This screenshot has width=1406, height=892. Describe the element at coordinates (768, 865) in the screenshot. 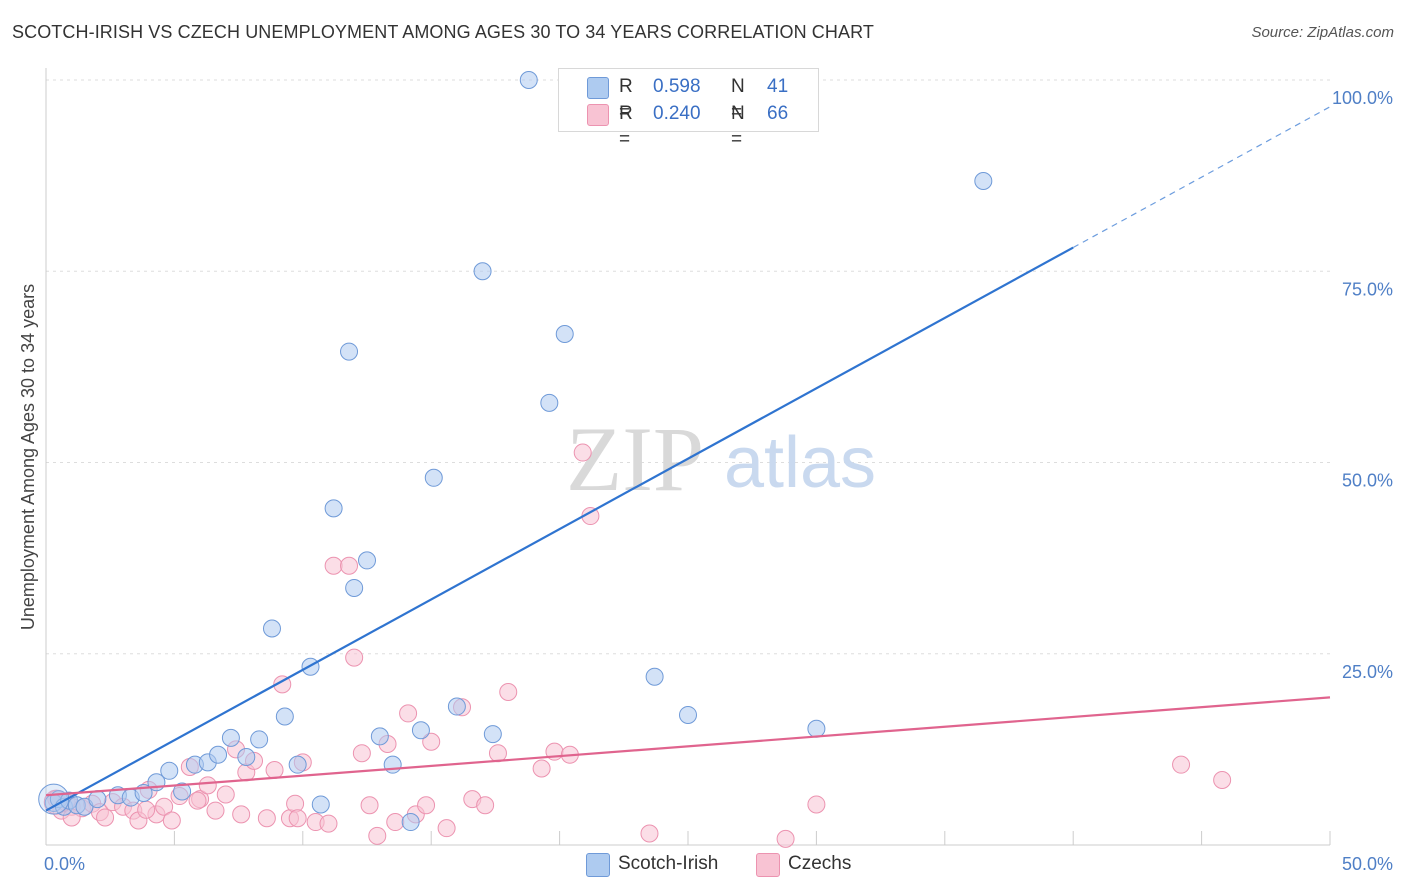

I see `czechs-legend-swatch` at that location.